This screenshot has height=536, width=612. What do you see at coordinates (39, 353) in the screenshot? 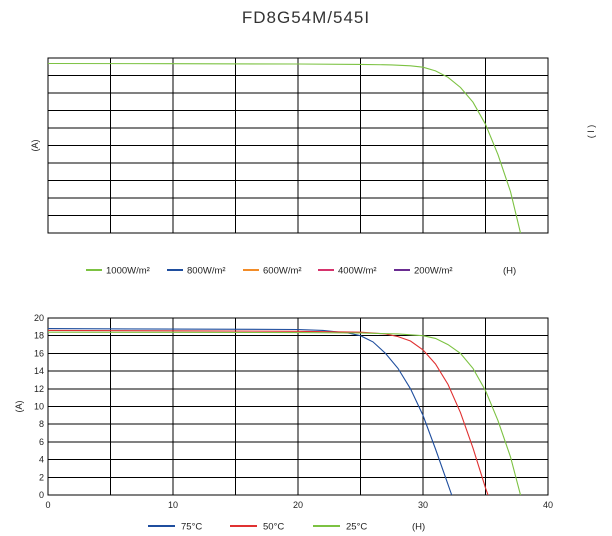
I see `y-tick-label: 16` at bounding box center [39, 353].